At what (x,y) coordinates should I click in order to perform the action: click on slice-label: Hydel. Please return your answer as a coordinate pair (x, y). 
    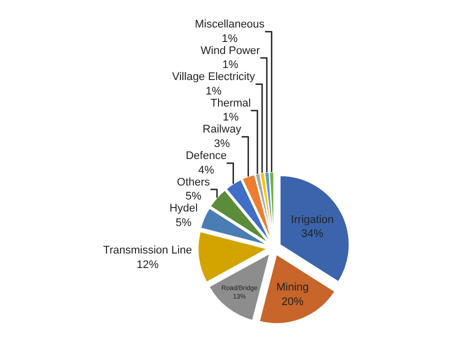
    Looking at the image, I should click on (184, 208).